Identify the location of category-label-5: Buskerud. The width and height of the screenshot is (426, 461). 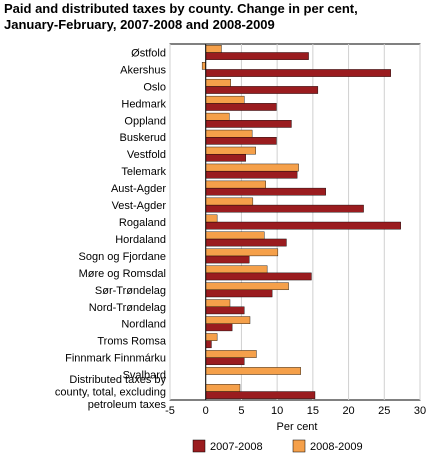
(143, 138).